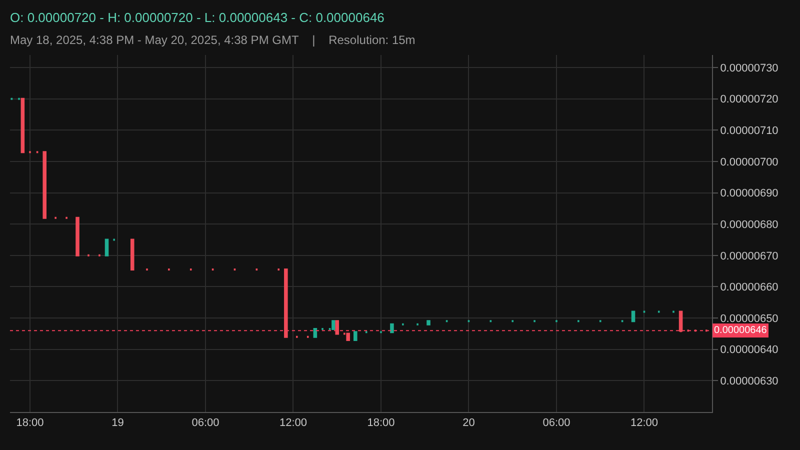  I want to click on y-tick-label: 0.00000630, so click(749, 382).